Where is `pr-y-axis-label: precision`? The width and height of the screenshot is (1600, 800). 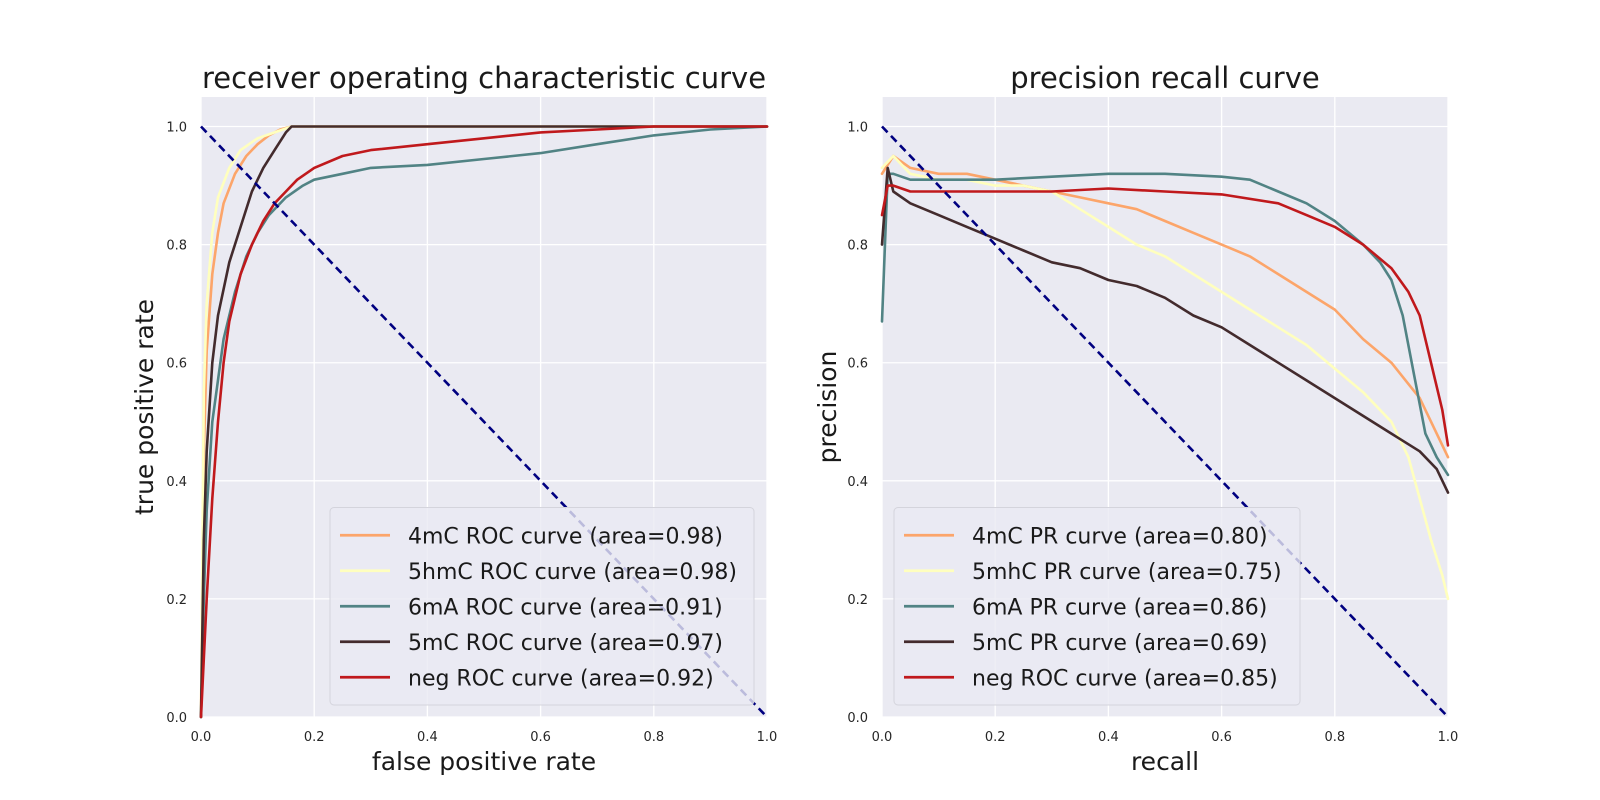 pr-y-axis-label: precision is located at coordinates (827, 407).